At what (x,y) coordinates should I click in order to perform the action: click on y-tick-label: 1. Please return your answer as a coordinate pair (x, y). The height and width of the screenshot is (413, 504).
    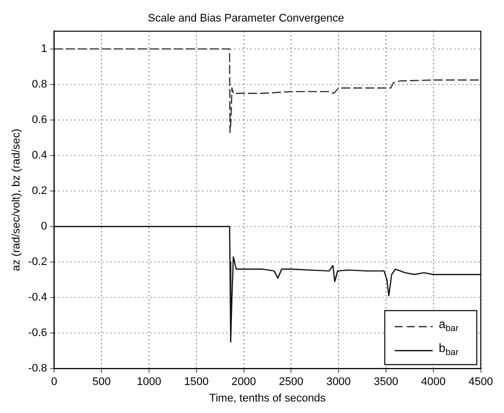
    Looking at the image, I should click on (44, 48).